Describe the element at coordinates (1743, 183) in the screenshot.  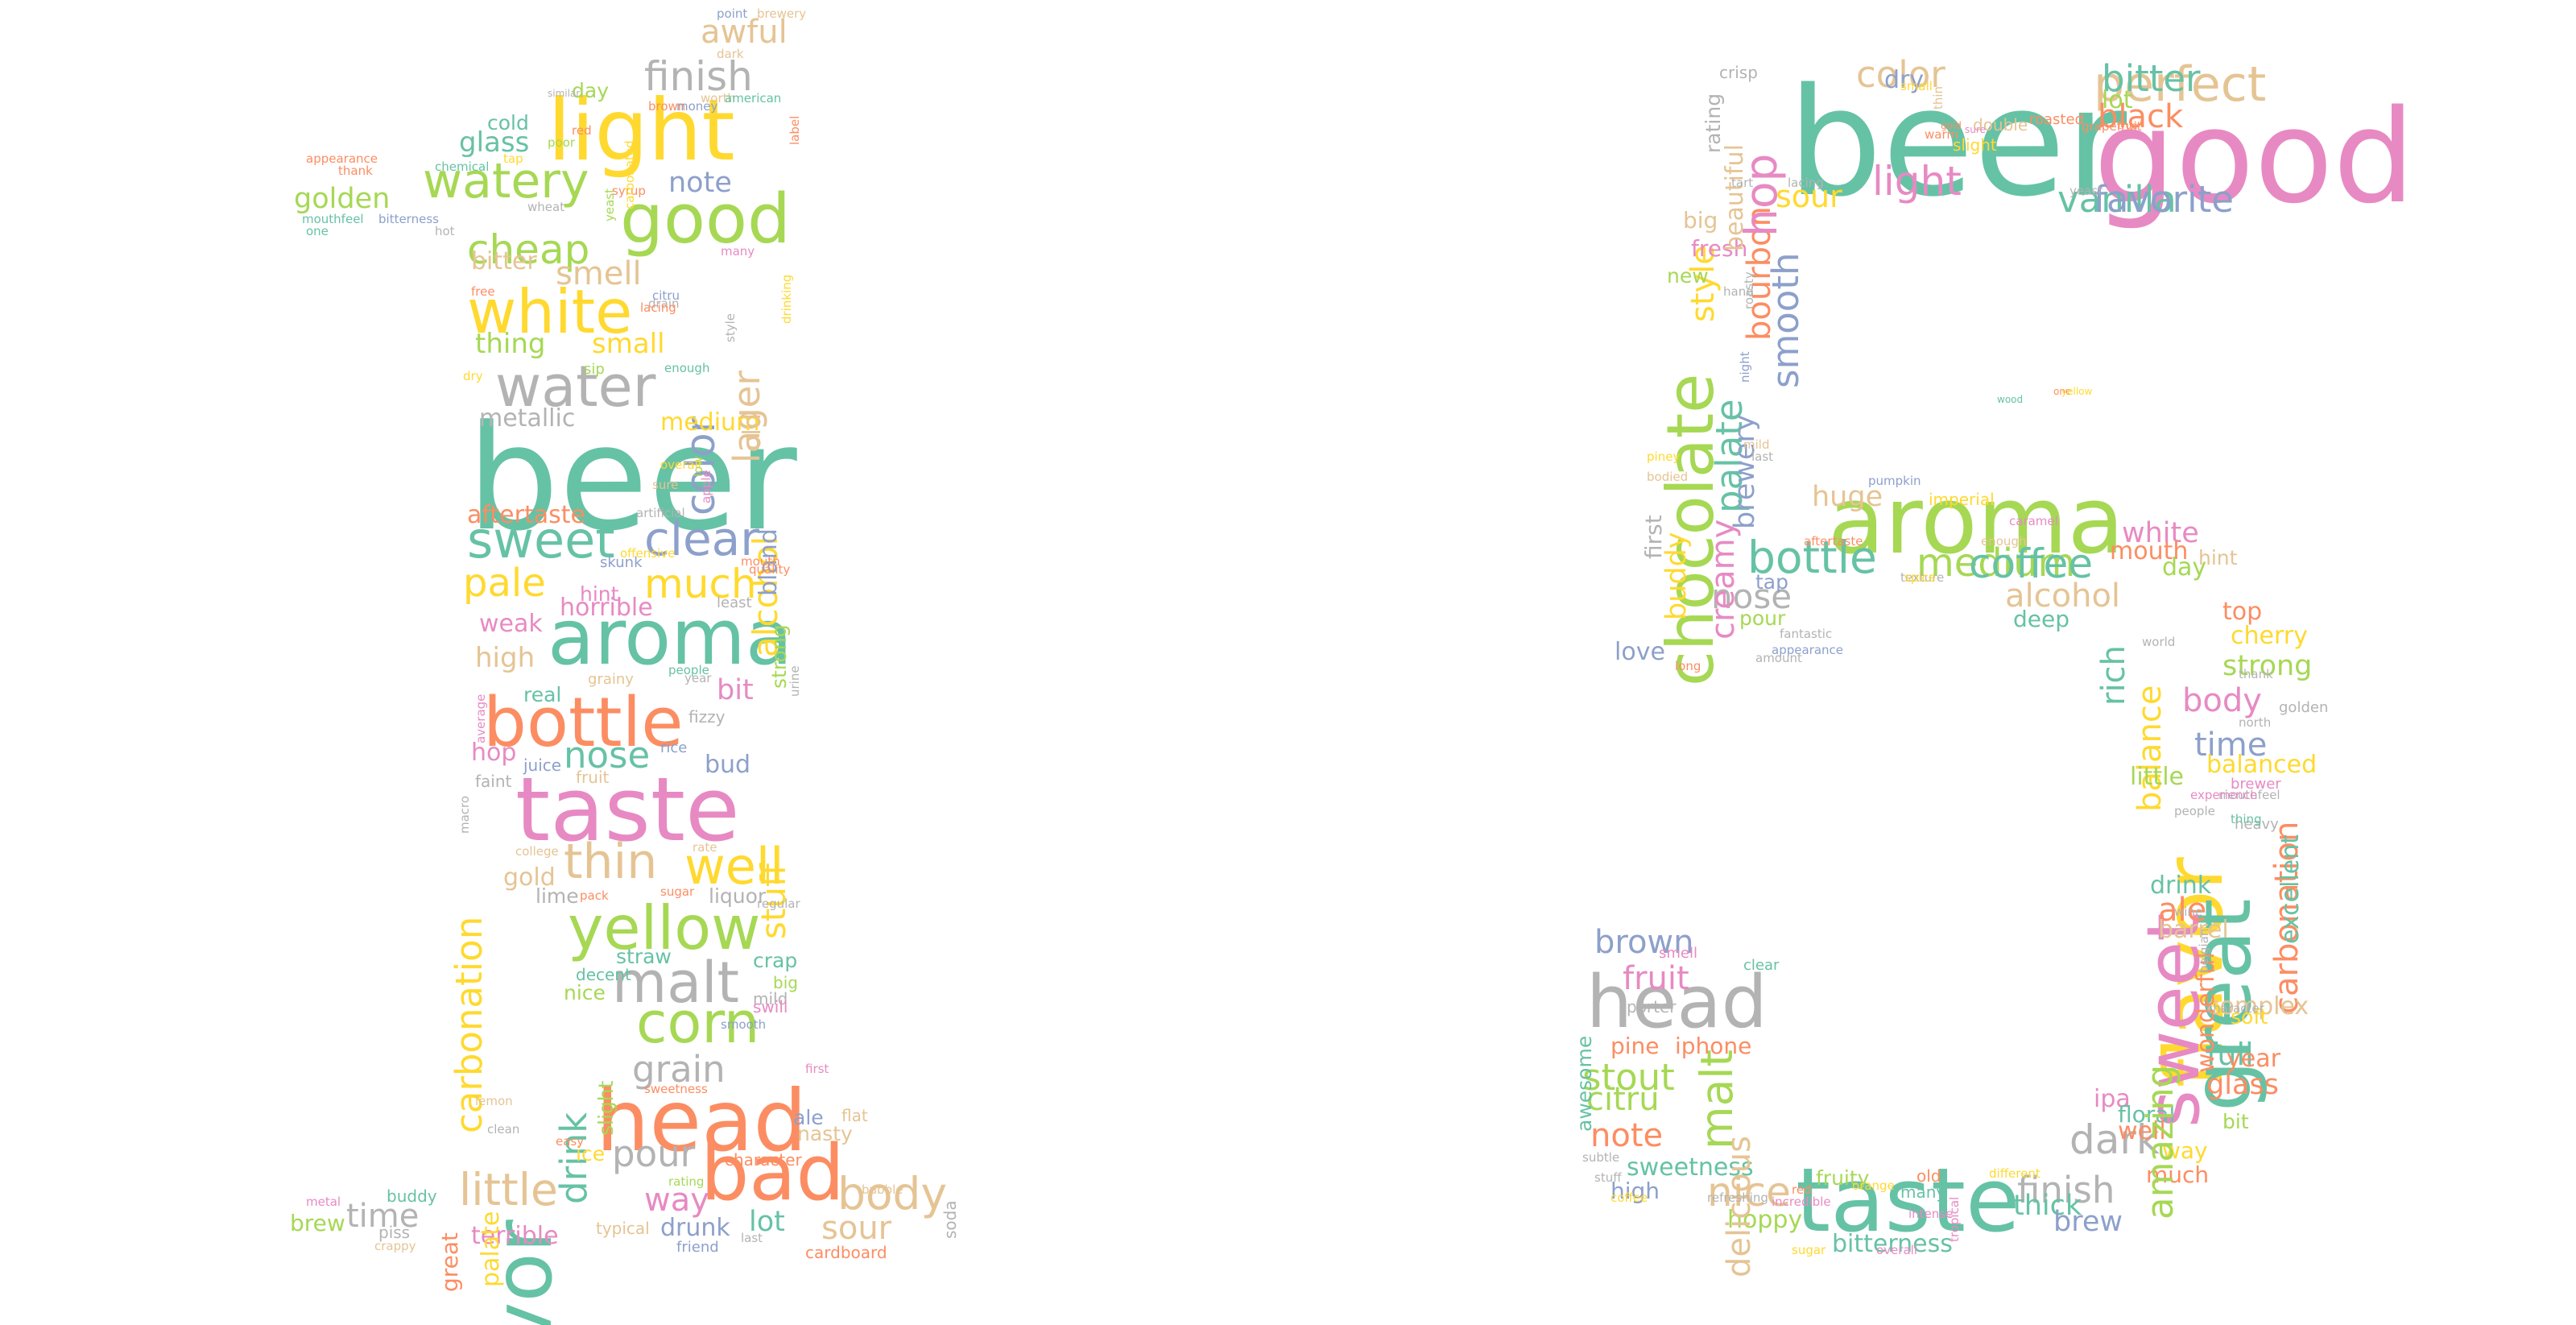
I see `cloud-word: tart` at that location.